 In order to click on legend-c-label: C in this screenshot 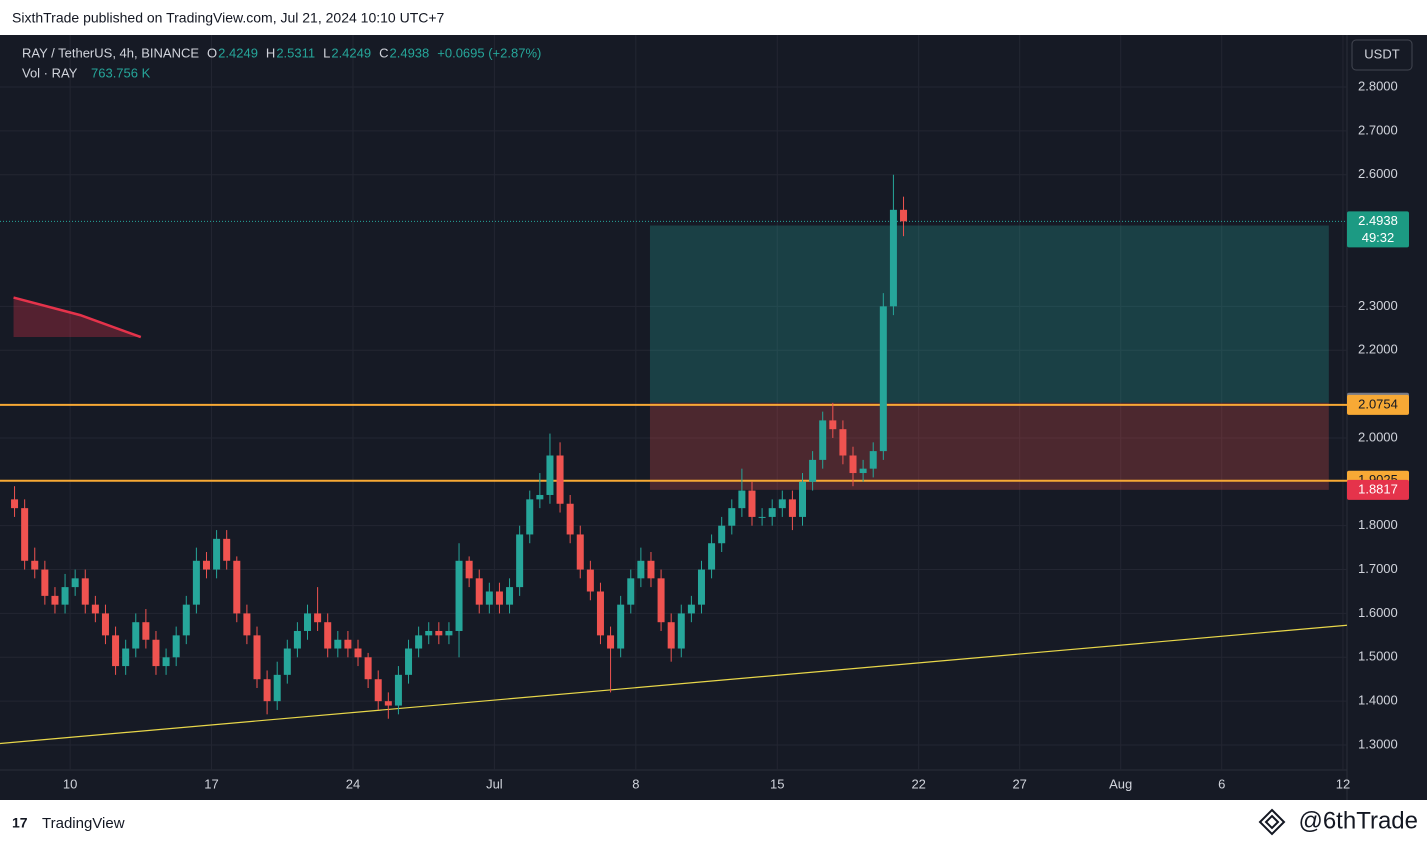, I will do `click(383, 52)`.